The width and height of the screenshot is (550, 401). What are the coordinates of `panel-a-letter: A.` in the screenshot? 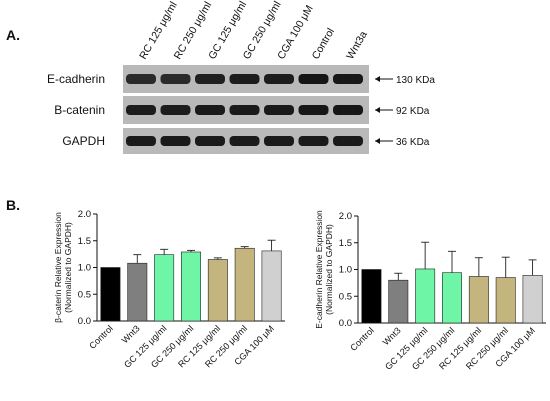 It's located at (13, 35).